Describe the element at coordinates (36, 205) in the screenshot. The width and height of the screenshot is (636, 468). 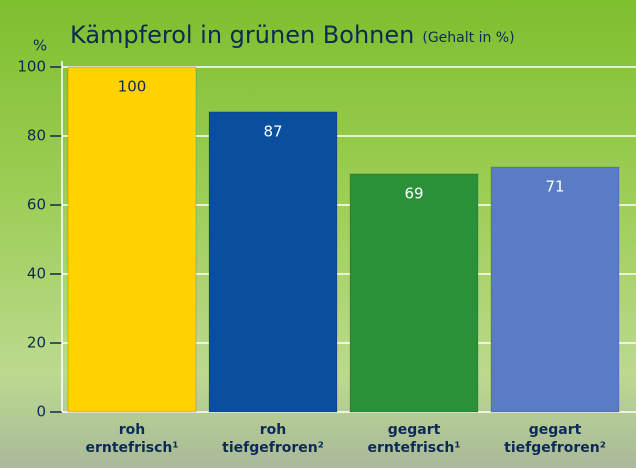
I see `y-tick-label: 60` at that location.